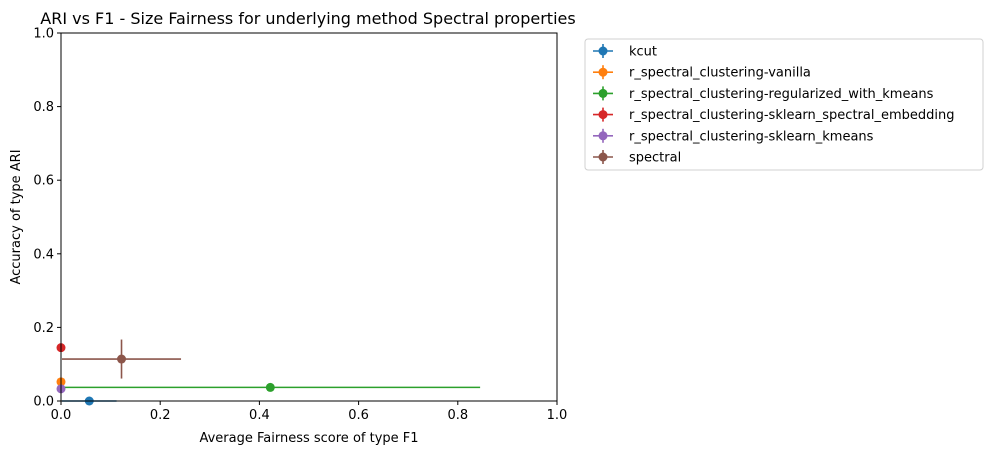  I want to click on legend-item: r_spectral_clustering-vanilla, so click(702, 73).